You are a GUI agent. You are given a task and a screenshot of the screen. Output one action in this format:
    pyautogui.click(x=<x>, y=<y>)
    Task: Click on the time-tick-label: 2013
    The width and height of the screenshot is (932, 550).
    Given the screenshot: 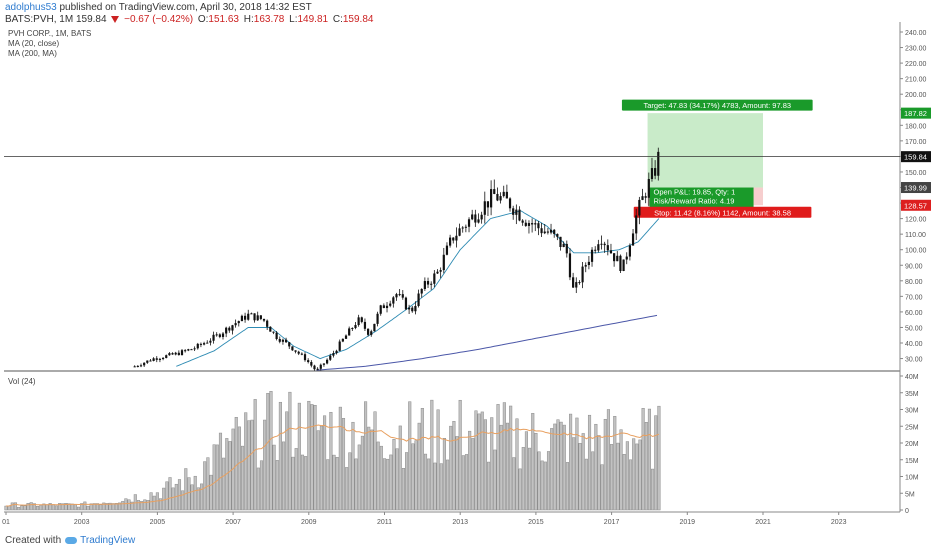 What is the action you would take?
    pyautogui.click(x=460, y=522)
    